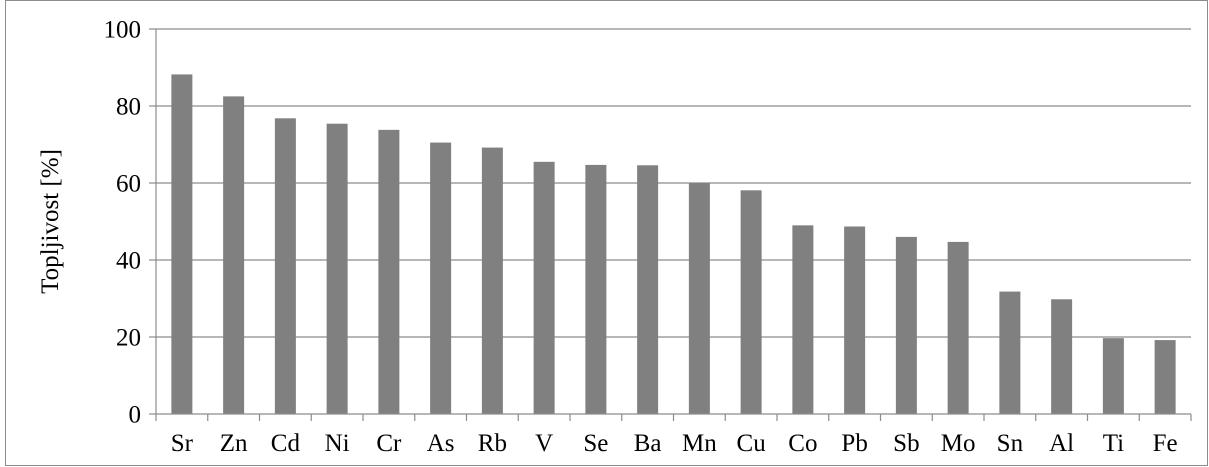 This screenshot has width=1209, height=467. Describe the element at coordinates (596, 289) in the screenshot. I see `bar-se` at that location.